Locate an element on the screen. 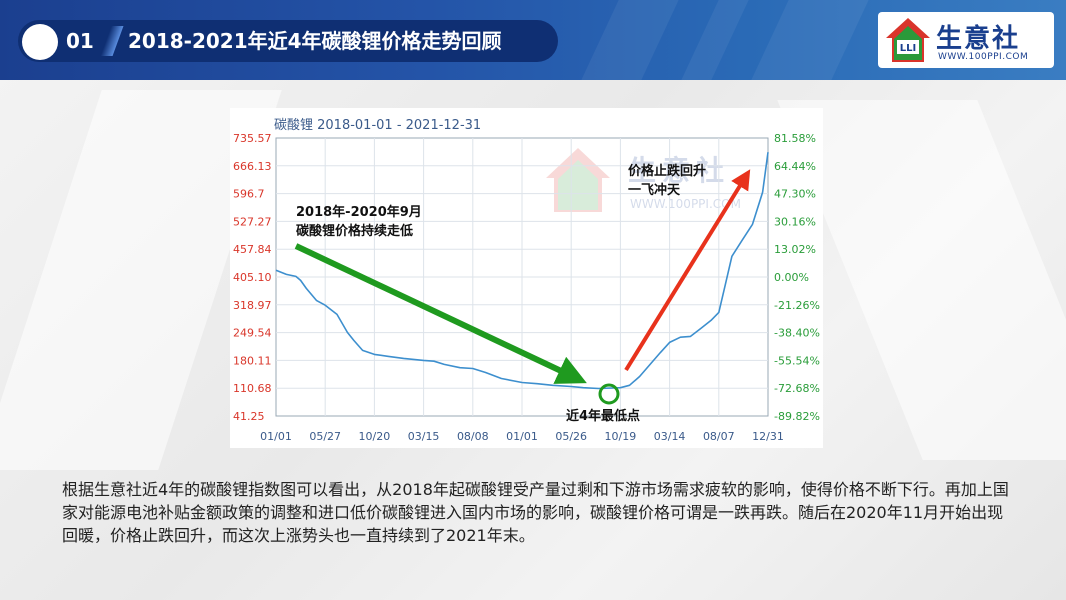  y-left-tick-label: 596.7 is located at coordinates (249, 194).